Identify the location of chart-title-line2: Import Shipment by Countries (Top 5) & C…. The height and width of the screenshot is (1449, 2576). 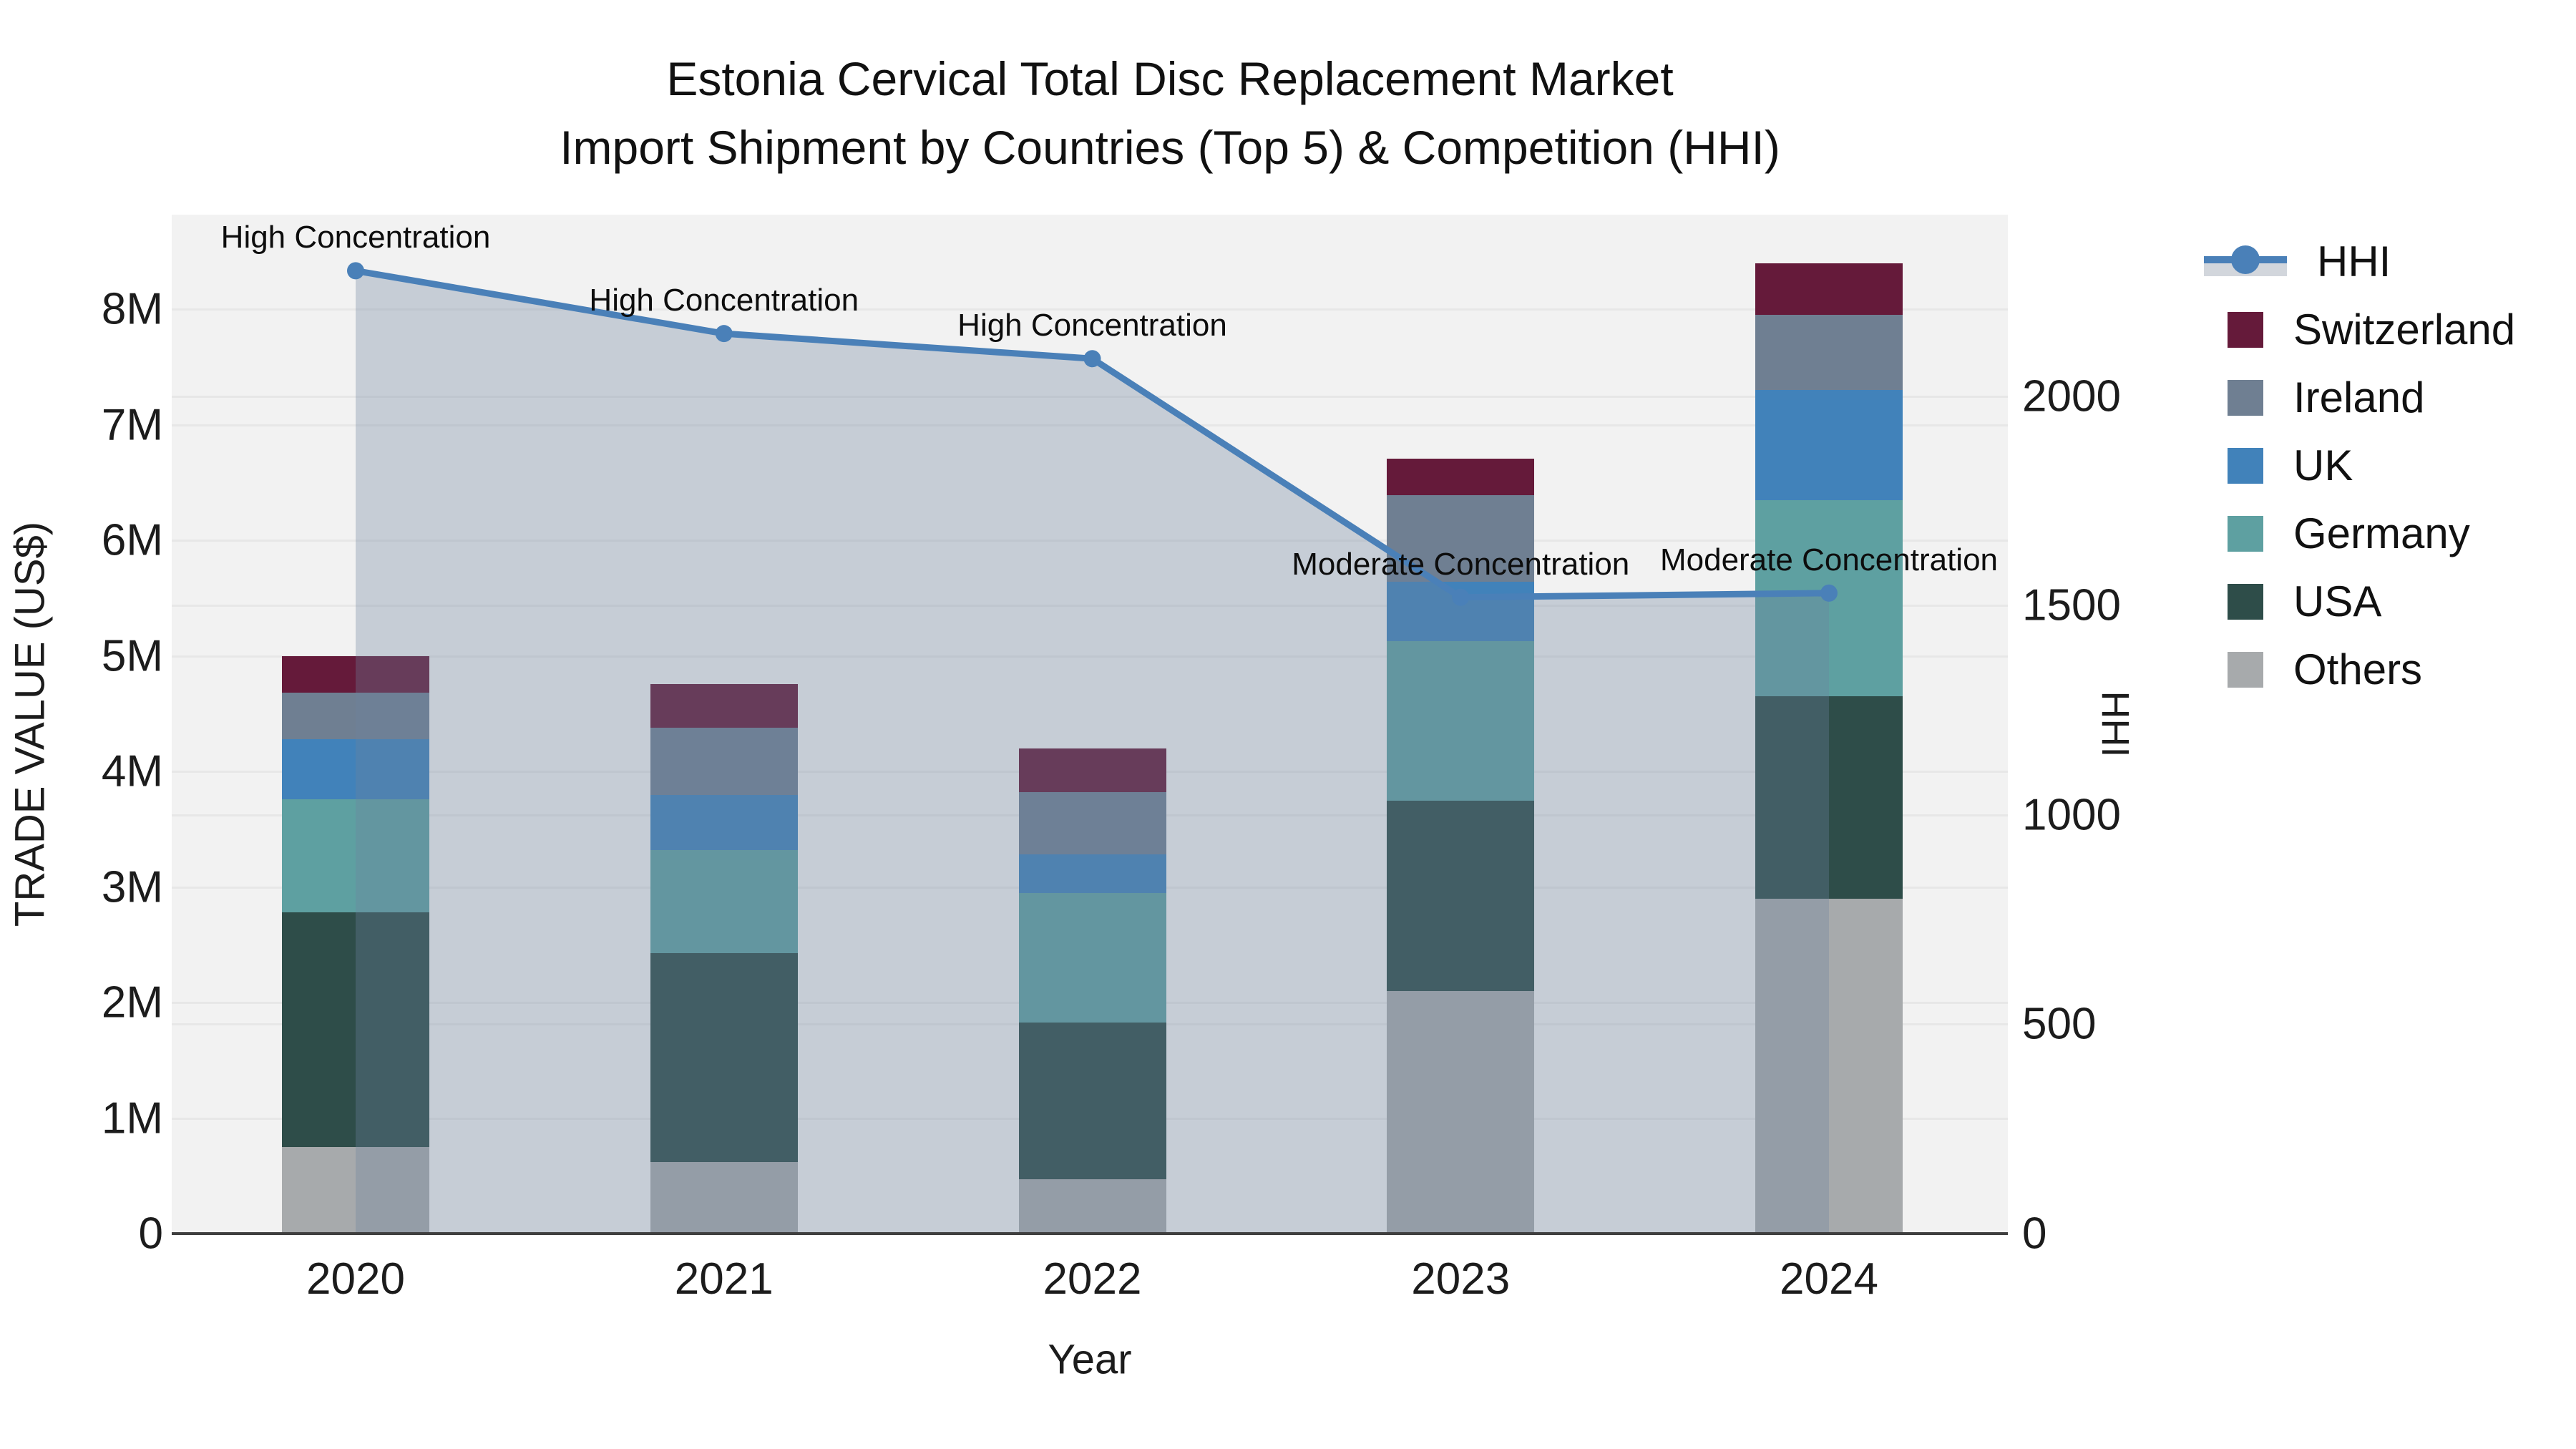
(1170, 147).